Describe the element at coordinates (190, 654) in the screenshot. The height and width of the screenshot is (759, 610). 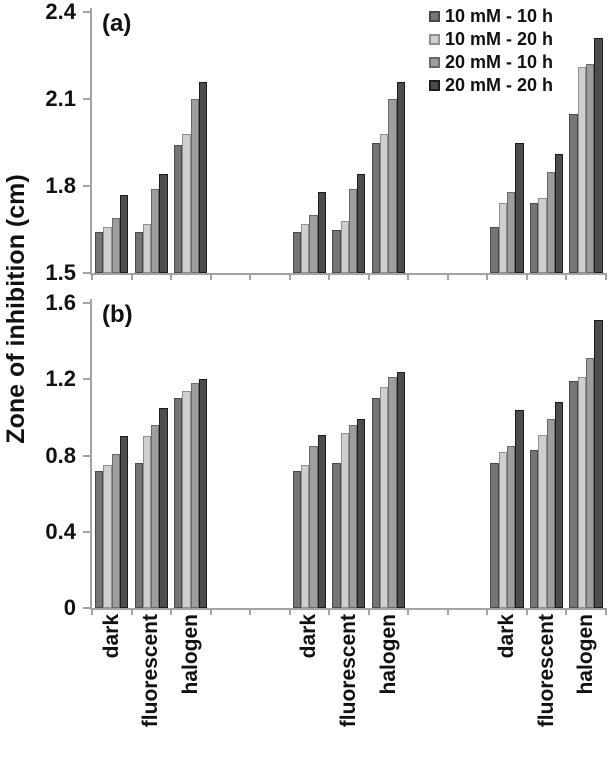
I see `x-category-label: halogen` at that location.